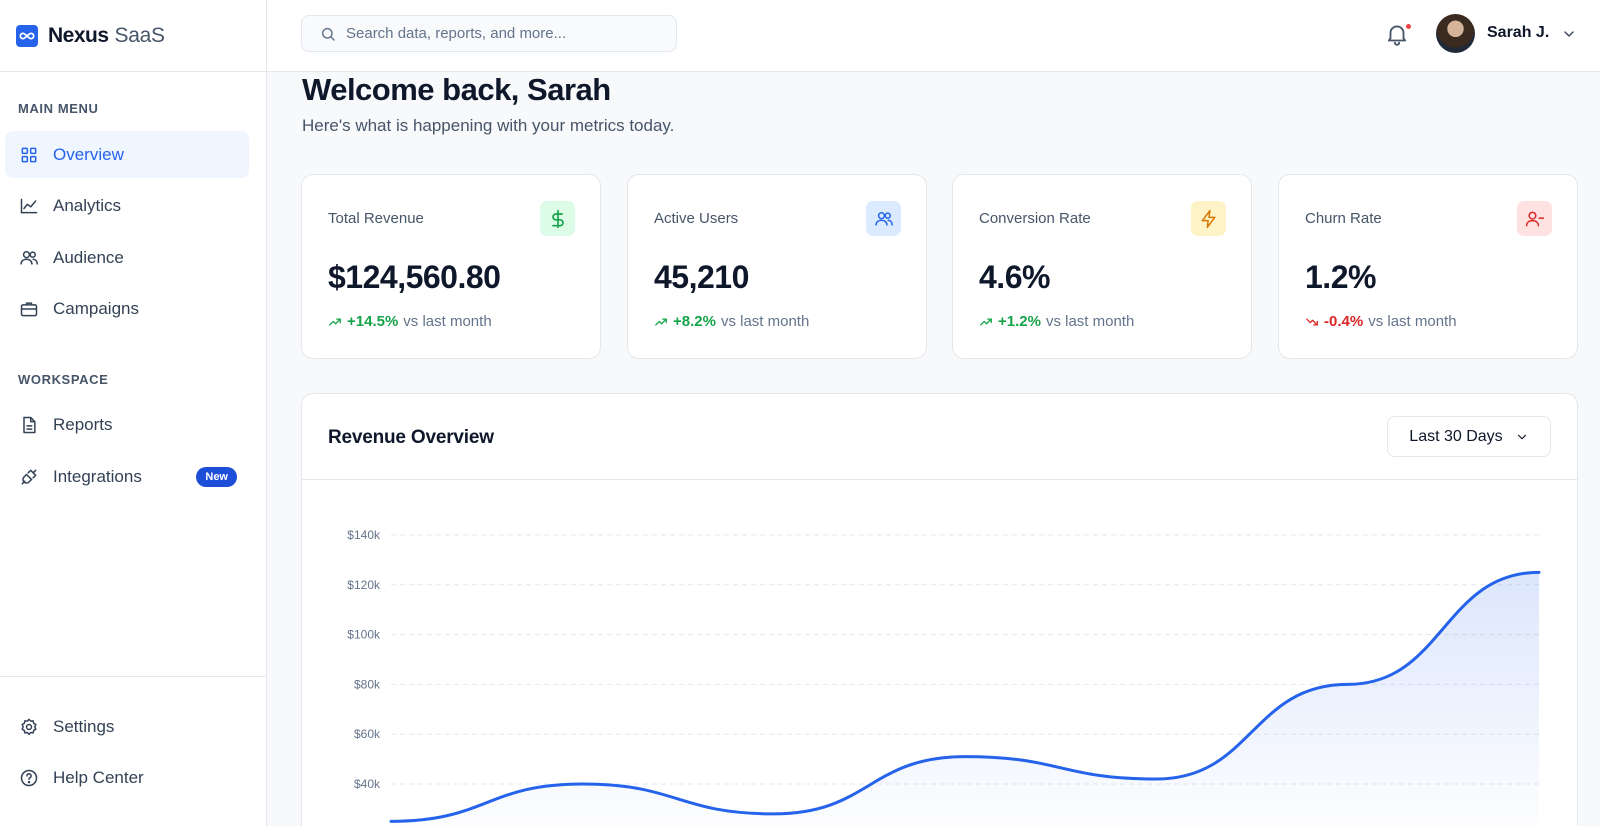 The height and width of the screenshot is (826, 1600). I want to click on stat-change-value: +1.2%, so click(1019, 321).